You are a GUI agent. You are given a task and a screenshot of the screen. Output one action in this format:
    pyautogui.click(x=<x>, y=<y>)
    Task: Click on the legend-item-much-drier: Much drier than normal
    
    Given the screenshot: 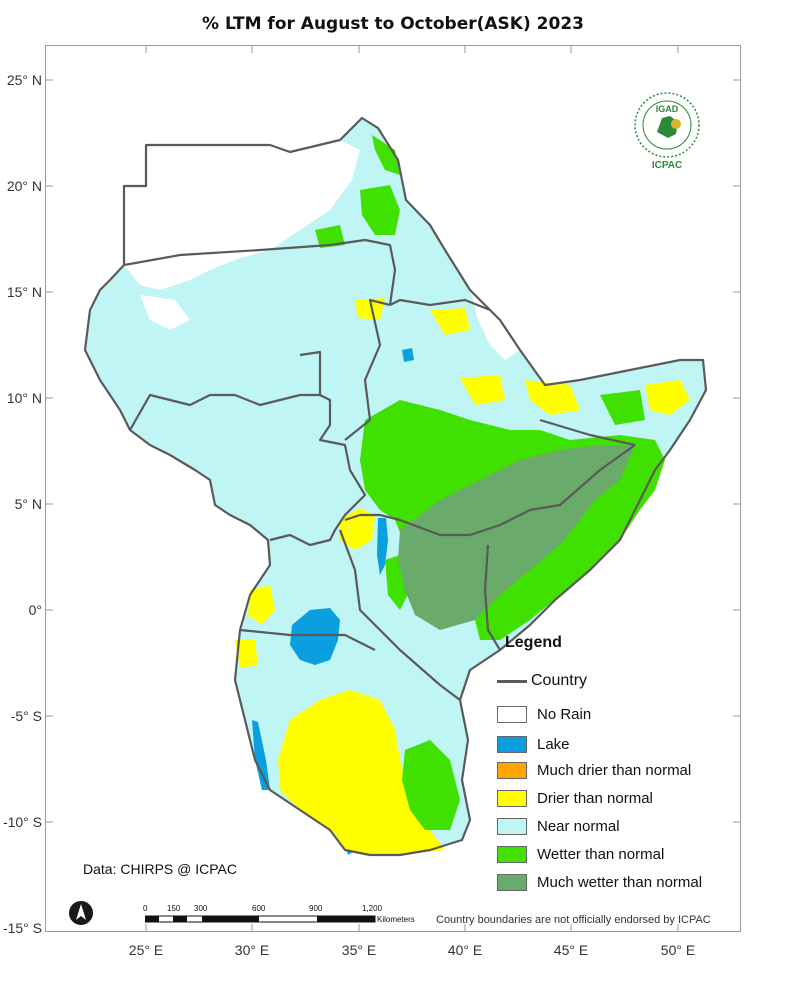 What is the action you would take?
    pyautogui.click(x=594, y=770)
    